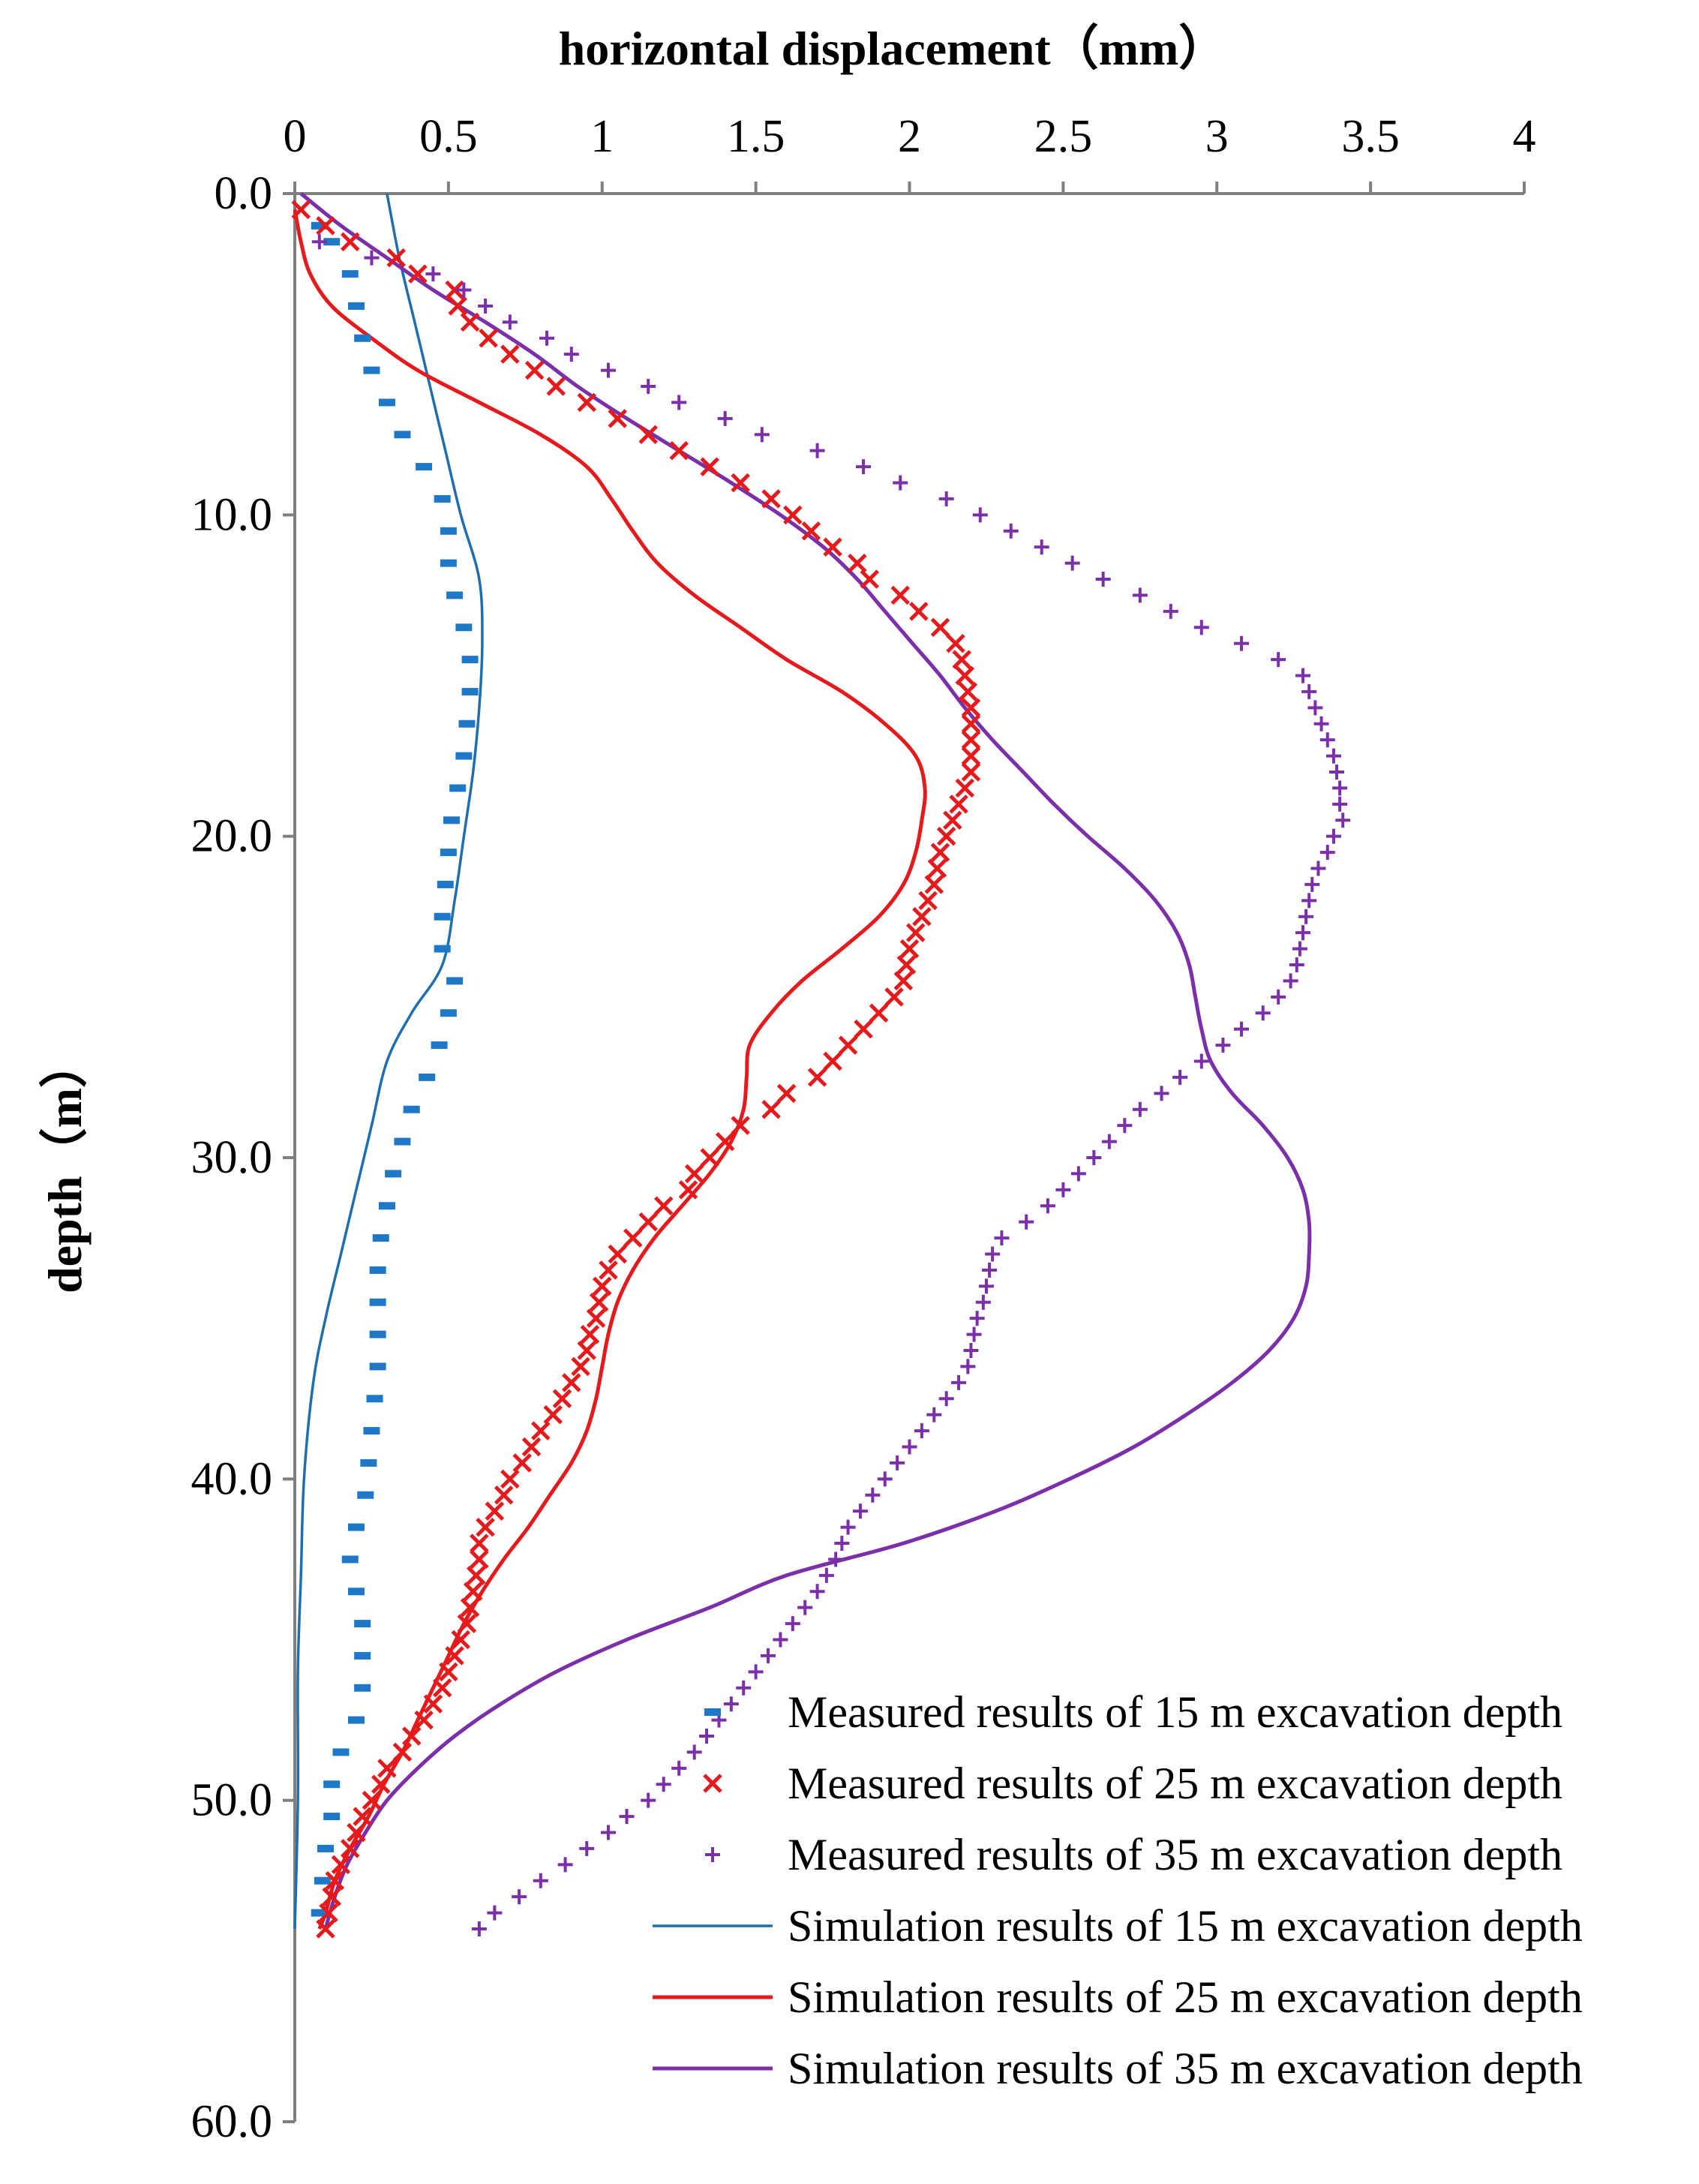 The image size is (1699, 2184). I want to click on y-tick-label: 60.0, so click(232, 2121).